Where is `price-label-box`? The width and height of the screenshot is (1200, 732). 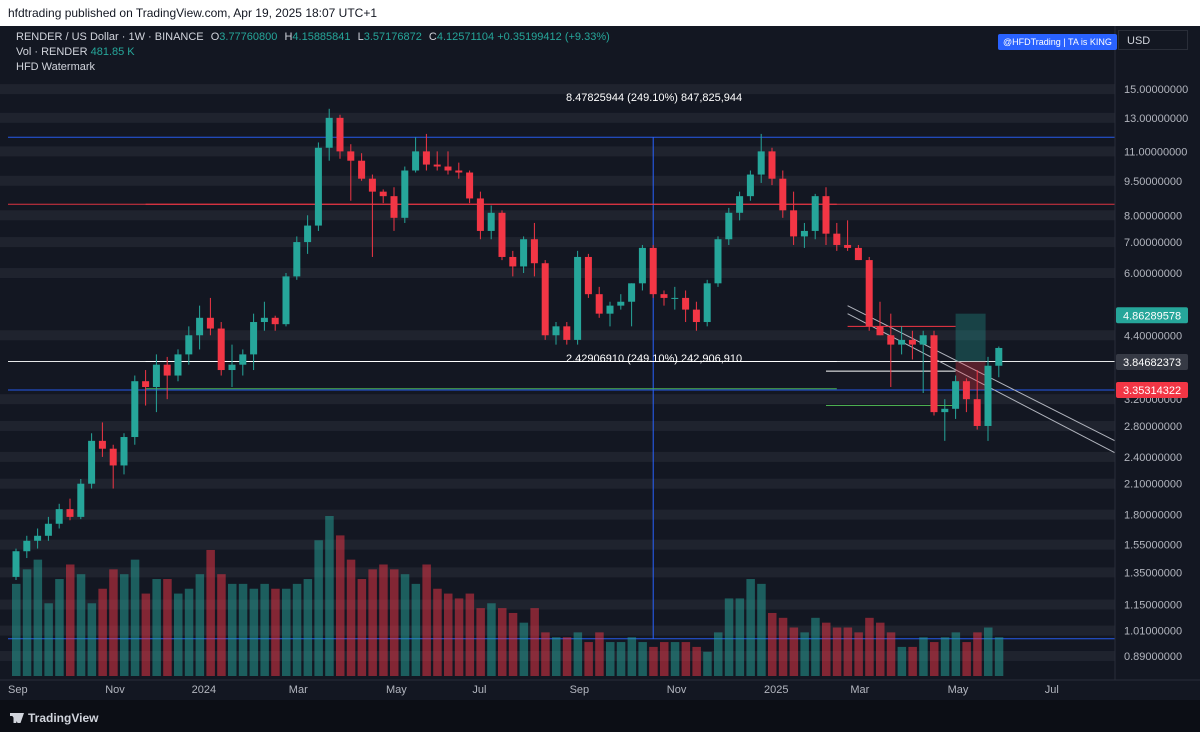
price-label-box is located at coordinates (1152, 389).